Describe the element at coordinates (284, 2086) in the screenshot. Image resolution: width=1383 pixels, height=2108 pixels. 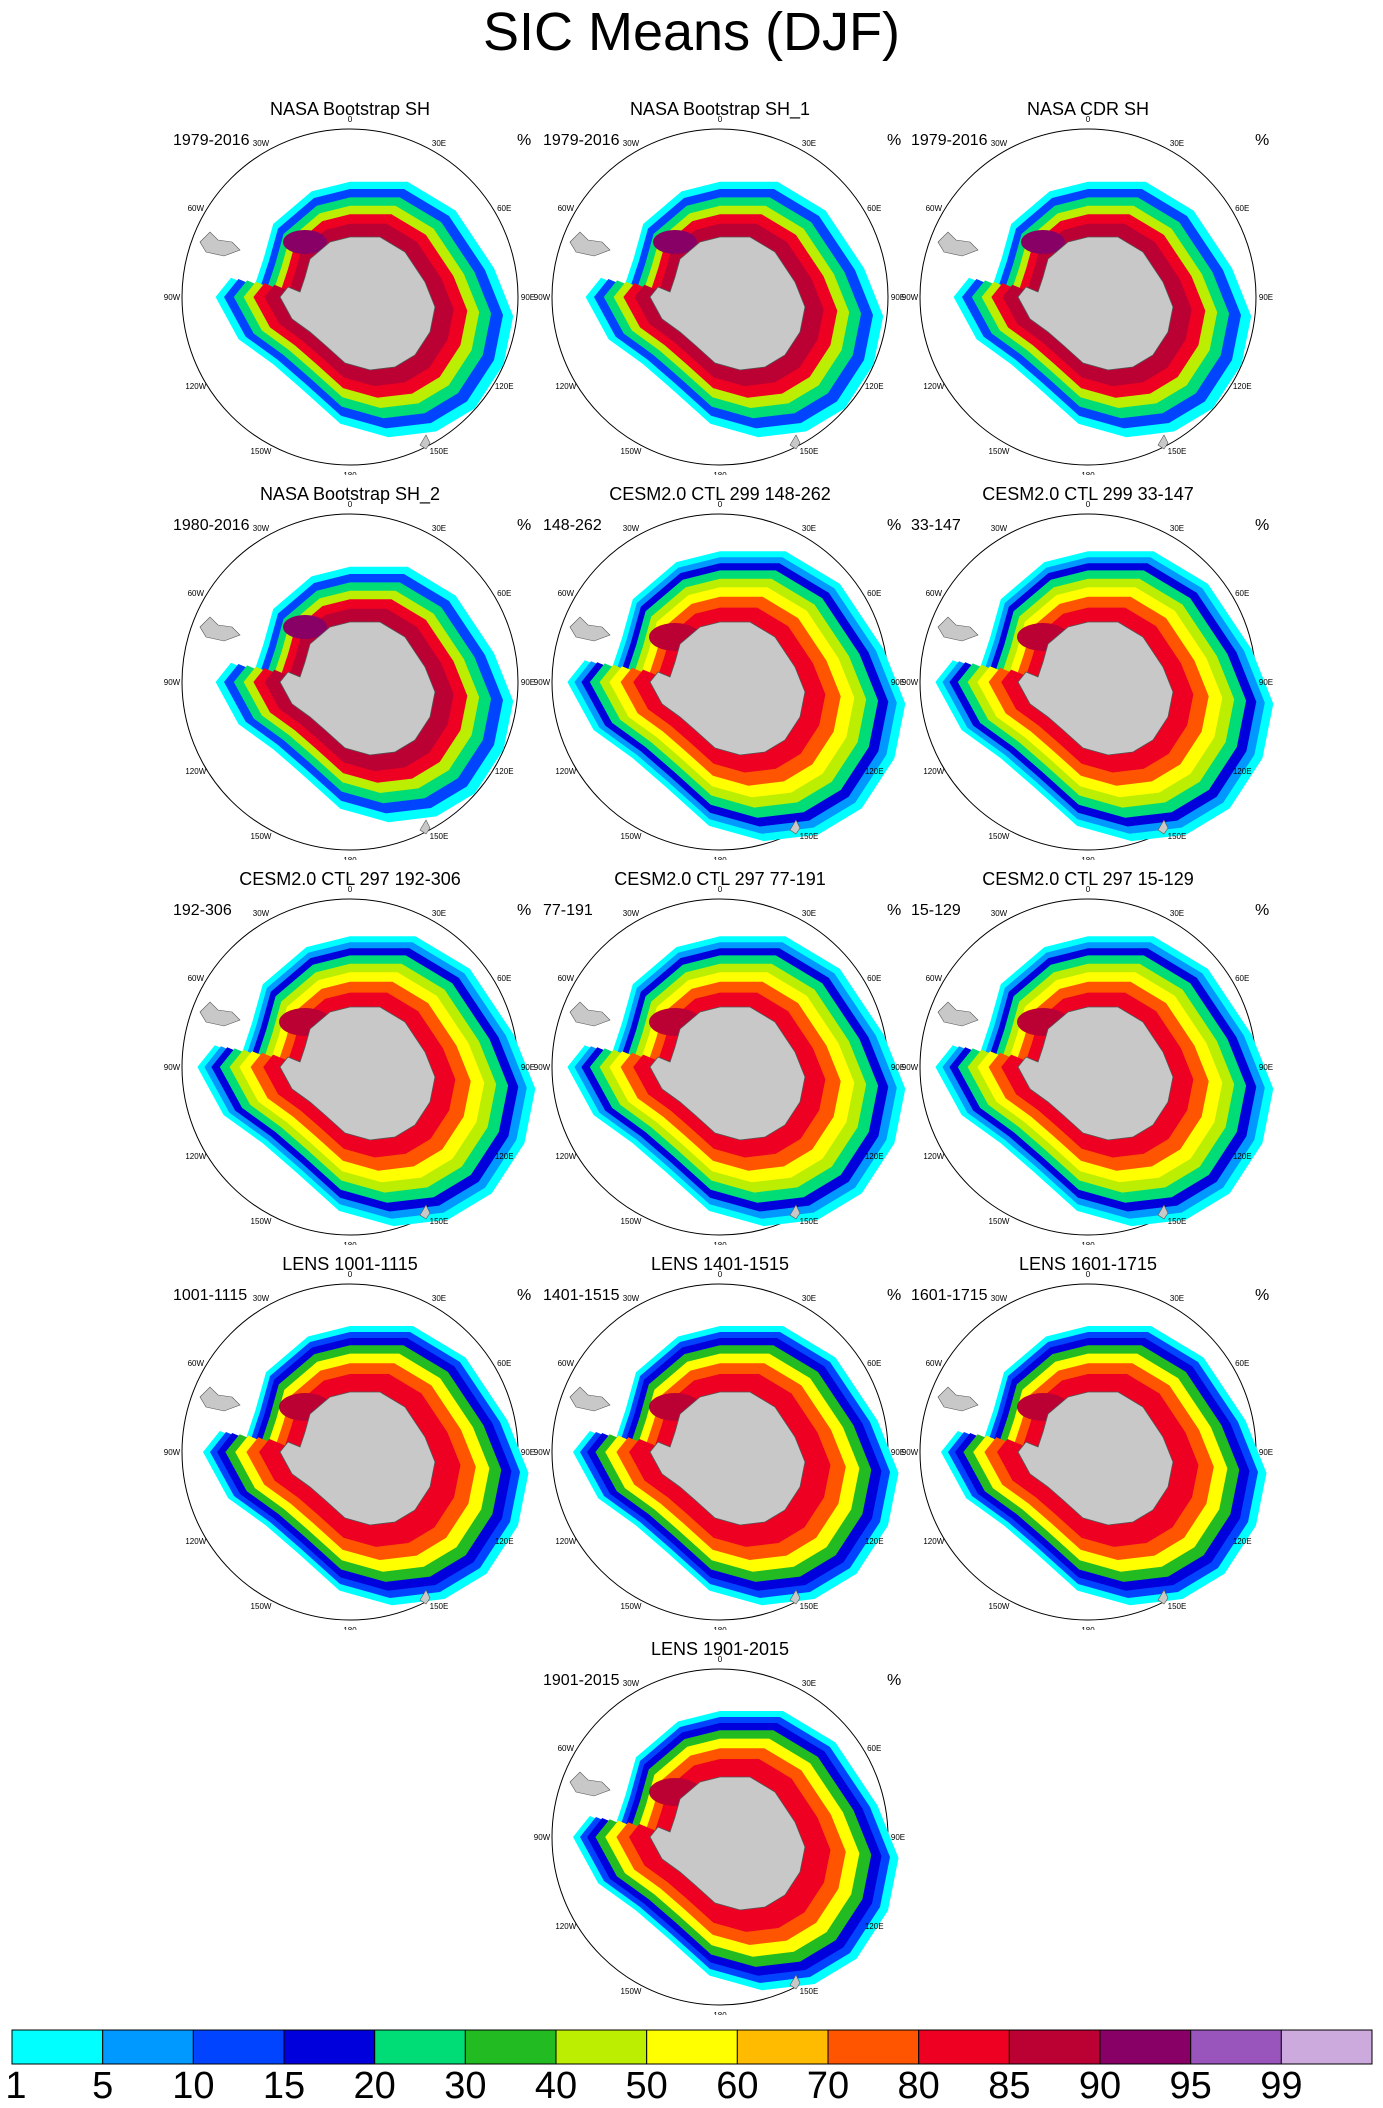
I see `colorbar-tick-label: 15` at that location.